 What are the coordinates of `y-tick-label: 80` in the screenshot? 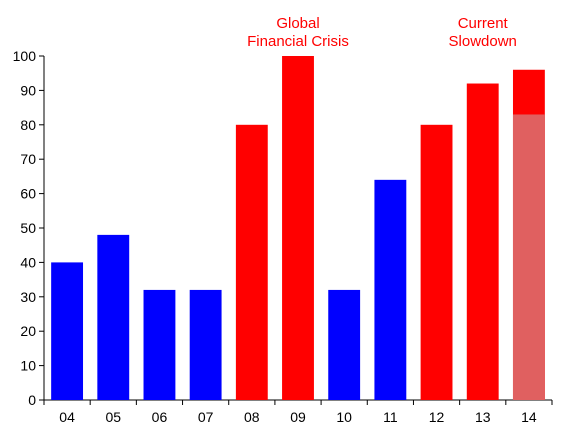 It's located at (28, 125).